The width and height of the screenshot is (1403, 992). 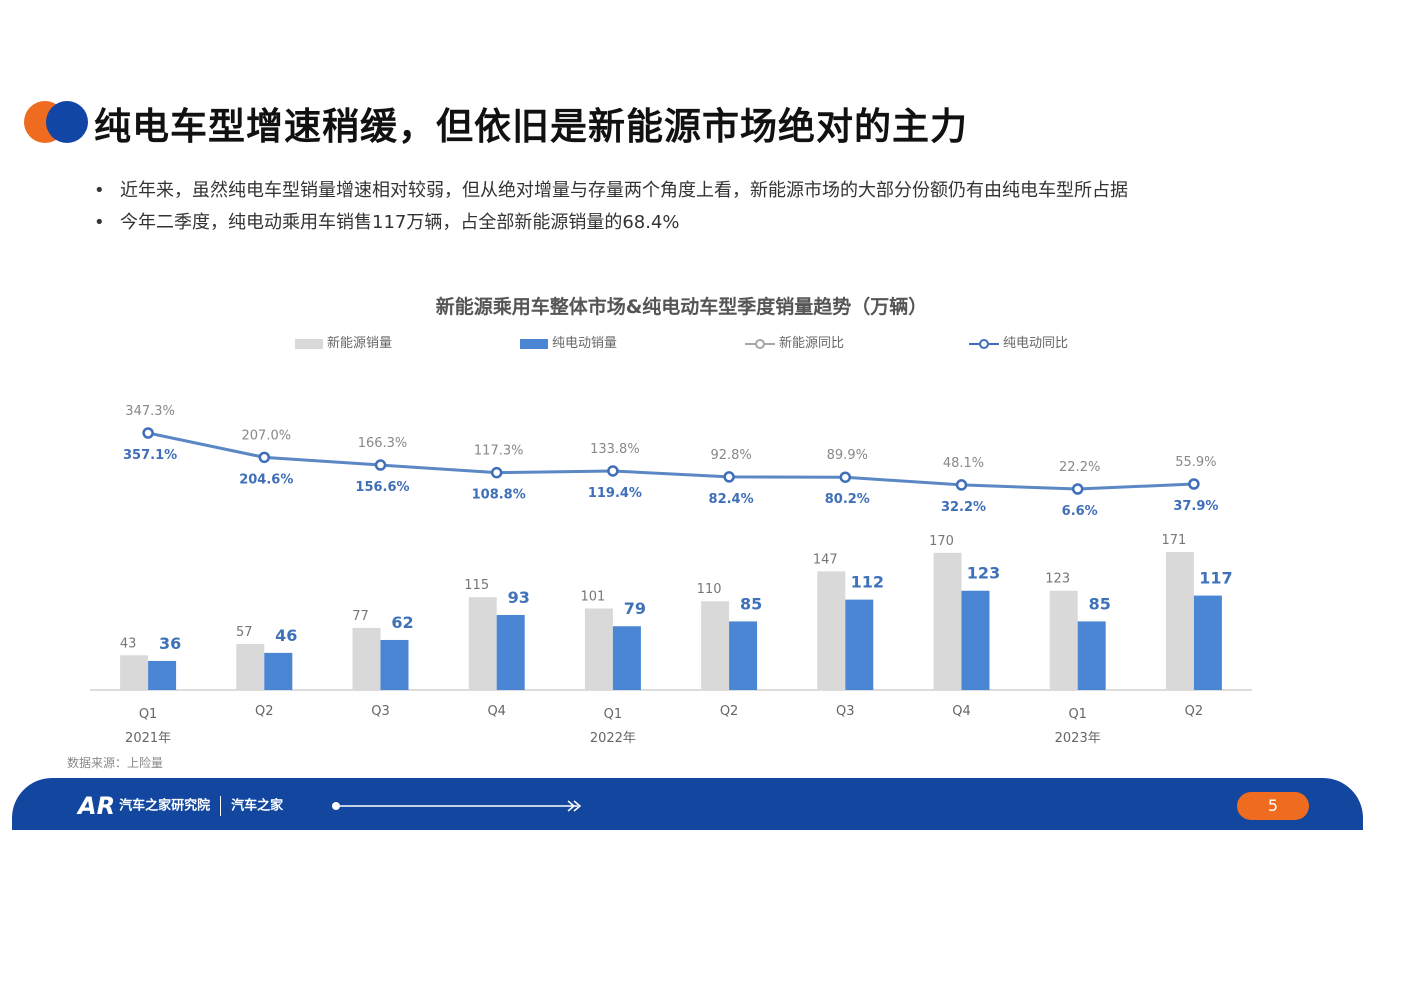 I want to click on legend-item-bev-sales: 纯电动销量, so click(x=568, y=344).